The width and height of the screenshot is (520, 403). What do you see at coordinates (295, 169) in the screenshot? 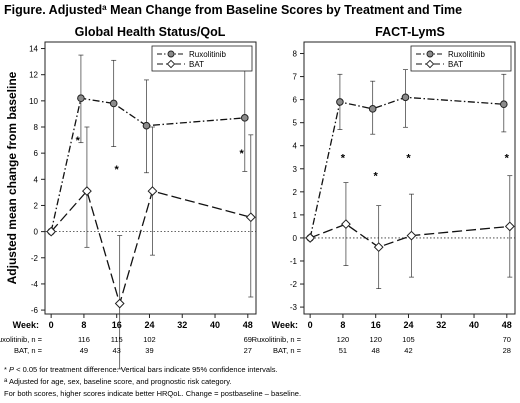
I see `y-tick-label: 3` at bounding box center [295, 169].